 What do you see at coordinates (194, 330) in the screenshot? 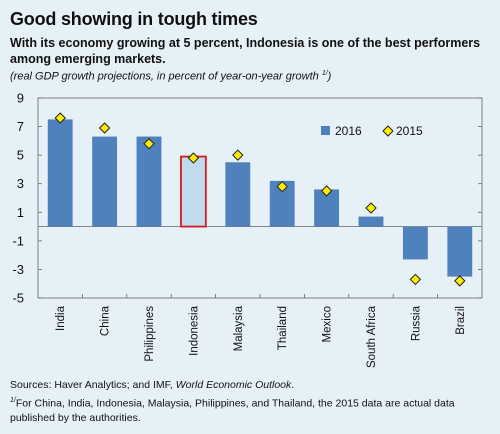
I see `x-tick-label: Indonesia` at bounding box center [194, 330].